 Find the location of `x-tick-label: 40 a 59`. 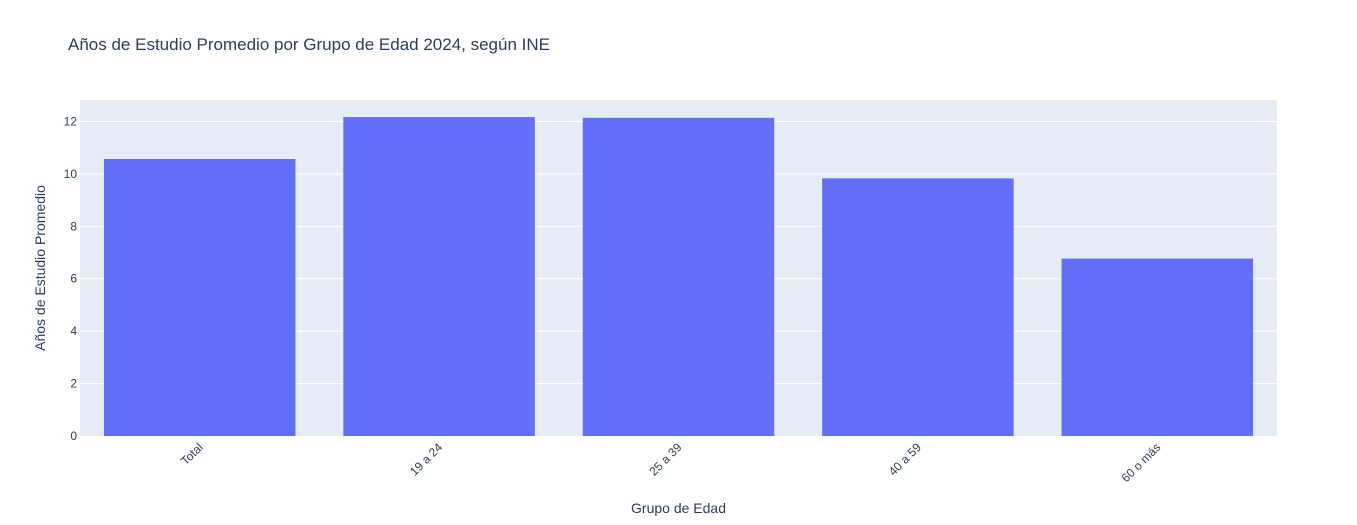

x-tick-label: 40 a 59 is located at coordinates (905, 459).